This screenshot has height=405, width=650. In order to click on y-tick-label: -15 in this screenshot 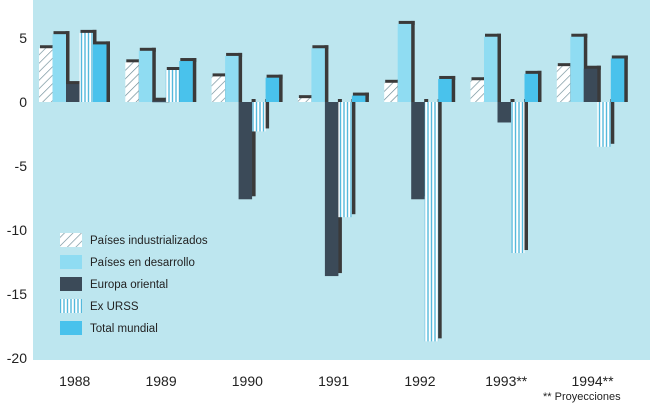, I will do `click(17, 294)`.